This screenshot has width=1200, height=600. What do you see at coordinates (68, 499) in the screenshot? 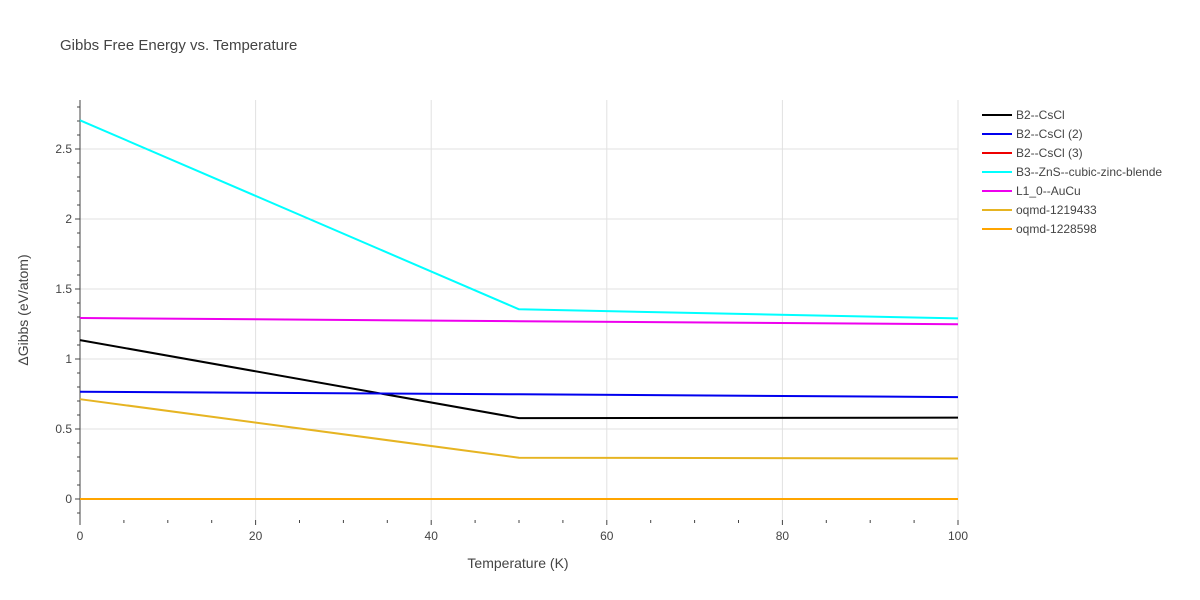
I see `y-tick-label: 0` at bounding box center [68, 499].